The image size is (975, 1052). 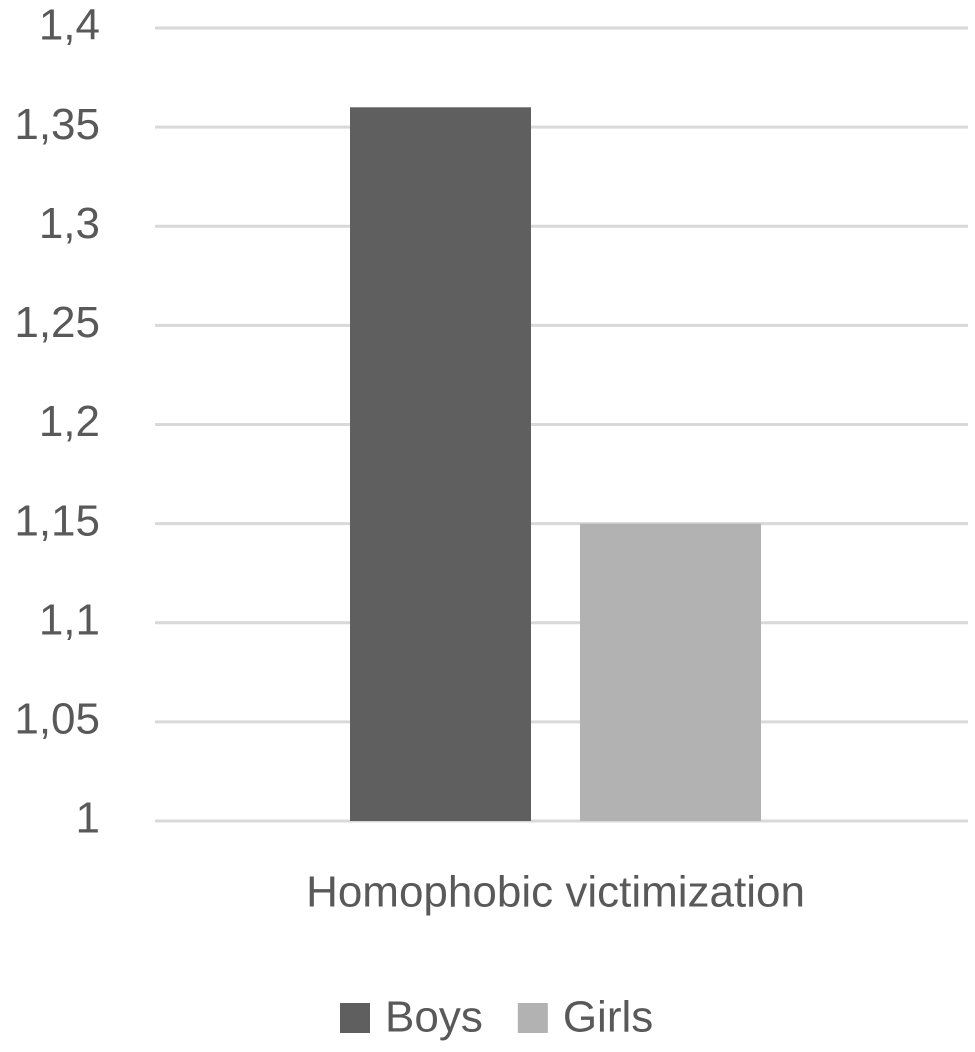 I want to click on y-tick-label: 1,05, so click(x=57, y=719).